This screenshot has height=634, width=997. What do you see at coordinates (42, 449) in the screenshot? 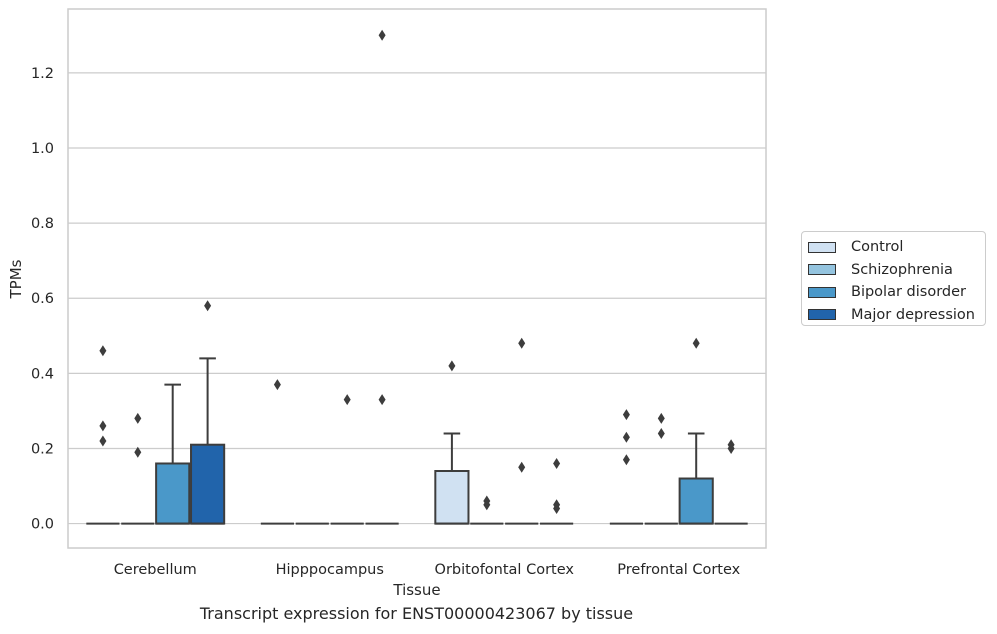
I see `y-tick-label: 0.2` at bounding box center [42, 449].